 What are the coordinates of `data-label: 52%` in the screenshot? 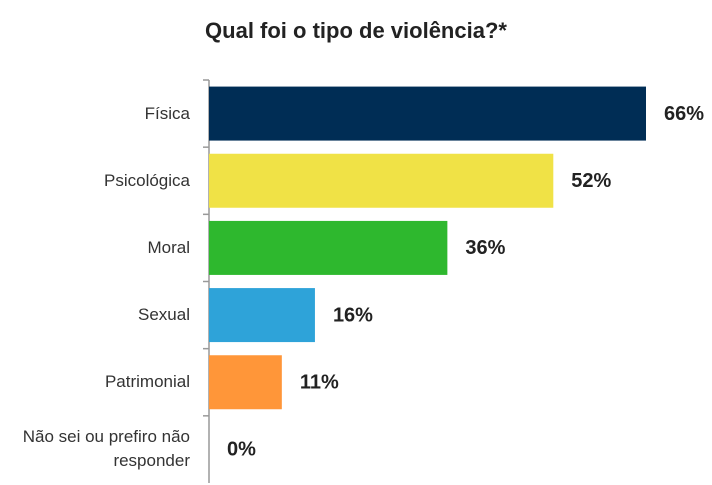 It's located at (591, 181).